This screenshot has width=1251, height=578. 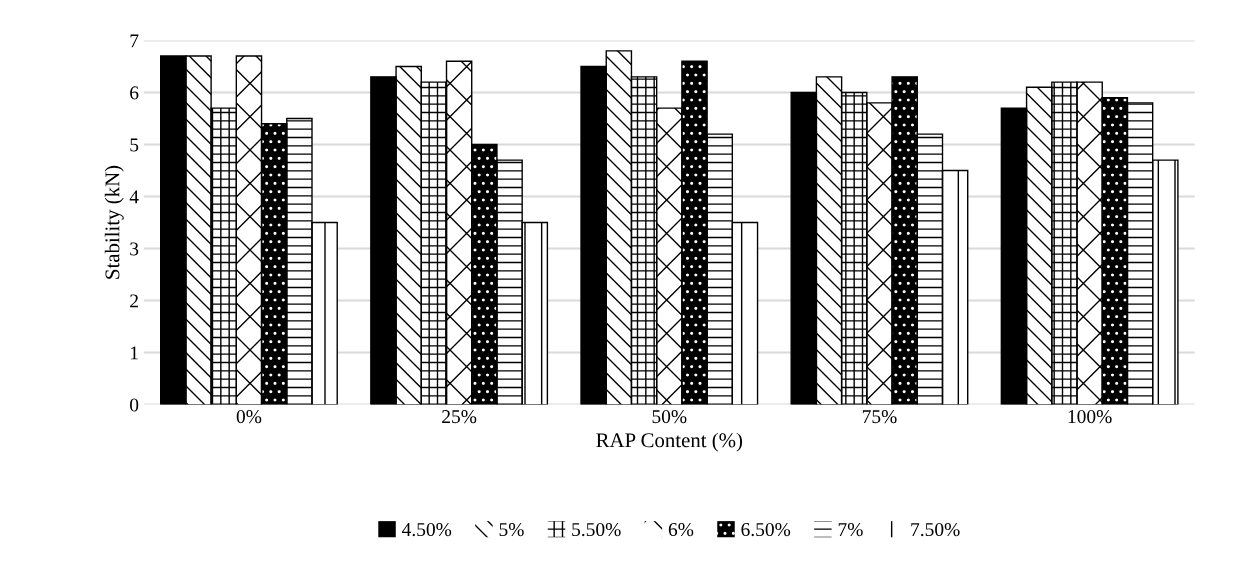 What do you see at coordinates (427, 529) in the screenshot?
I see `legend-label: 4.50%` at bounding box center [427, 529].